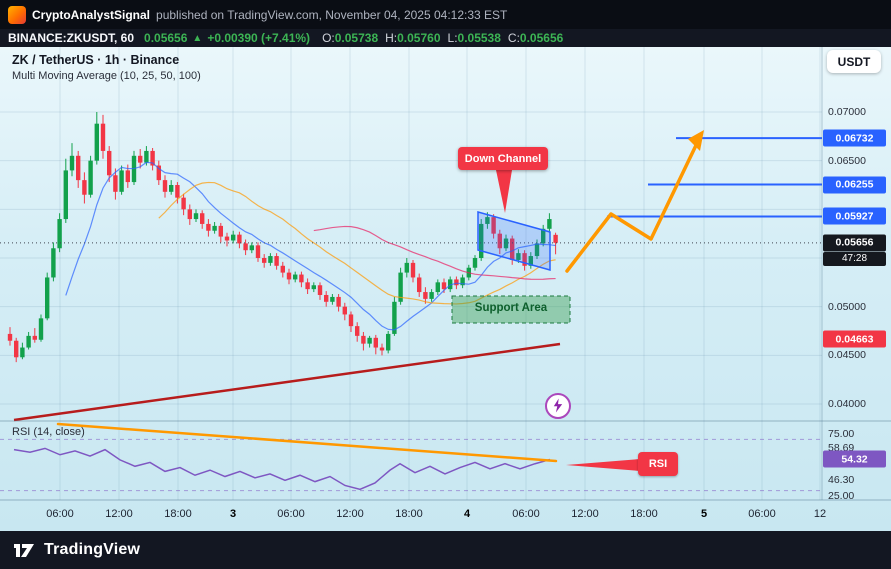 The width and height of the screenshot is (891, 569). I want to click on author-name: CryptoAnalystSignal, so click(91, 14).